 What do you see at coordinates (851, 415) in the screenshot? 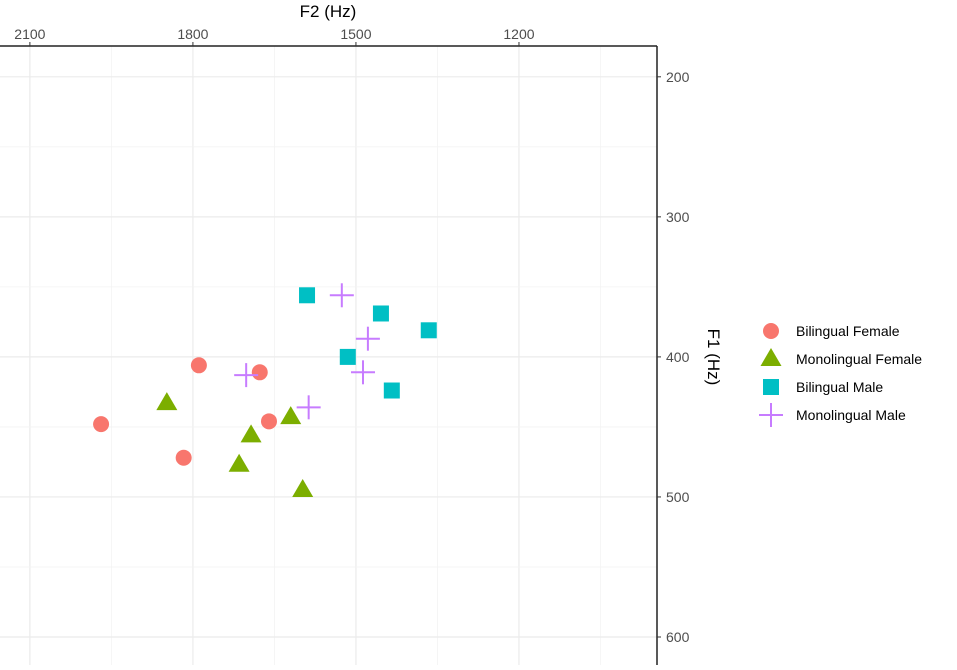
I see `legend-label: Monolingual Male` at bounding box center [851, 415].